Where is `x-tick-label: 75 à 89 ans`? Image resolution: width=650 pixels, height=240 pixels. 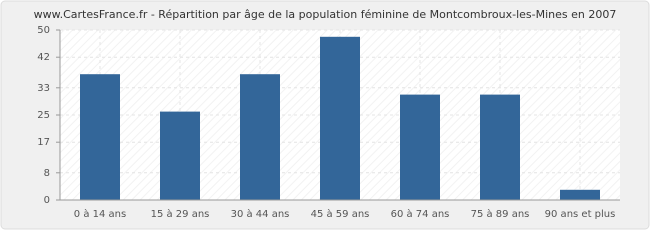
x-tick-label: 75 à 89 ans is located at coordinates (500, 214).